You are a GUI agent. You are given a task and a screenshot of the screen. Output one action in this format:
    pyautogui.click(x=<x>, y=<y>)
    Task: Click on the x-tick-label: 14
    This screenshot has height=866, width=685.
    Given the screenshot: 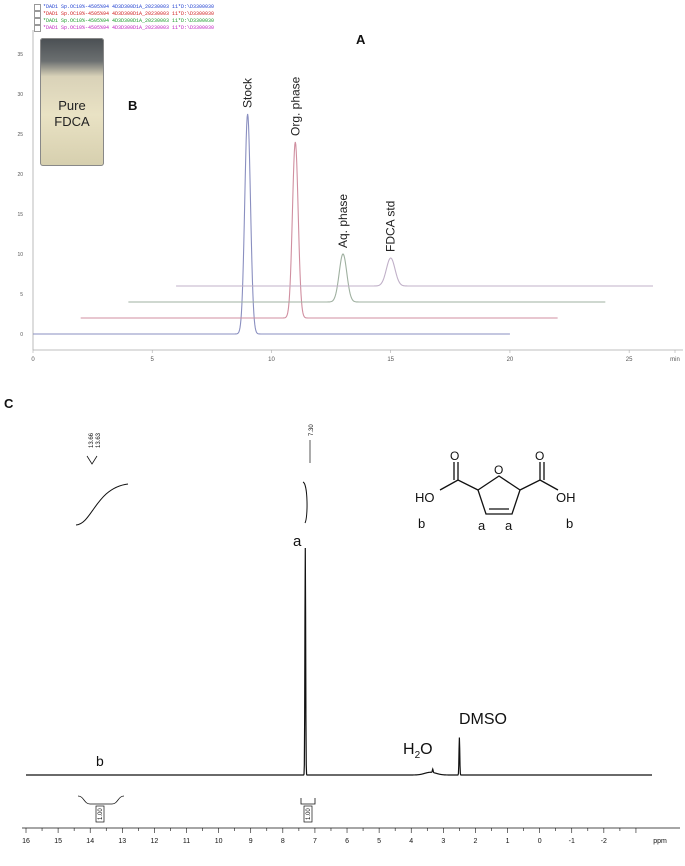 What is the action you would take?
    pyautogui.click(x=90, y=841)
    